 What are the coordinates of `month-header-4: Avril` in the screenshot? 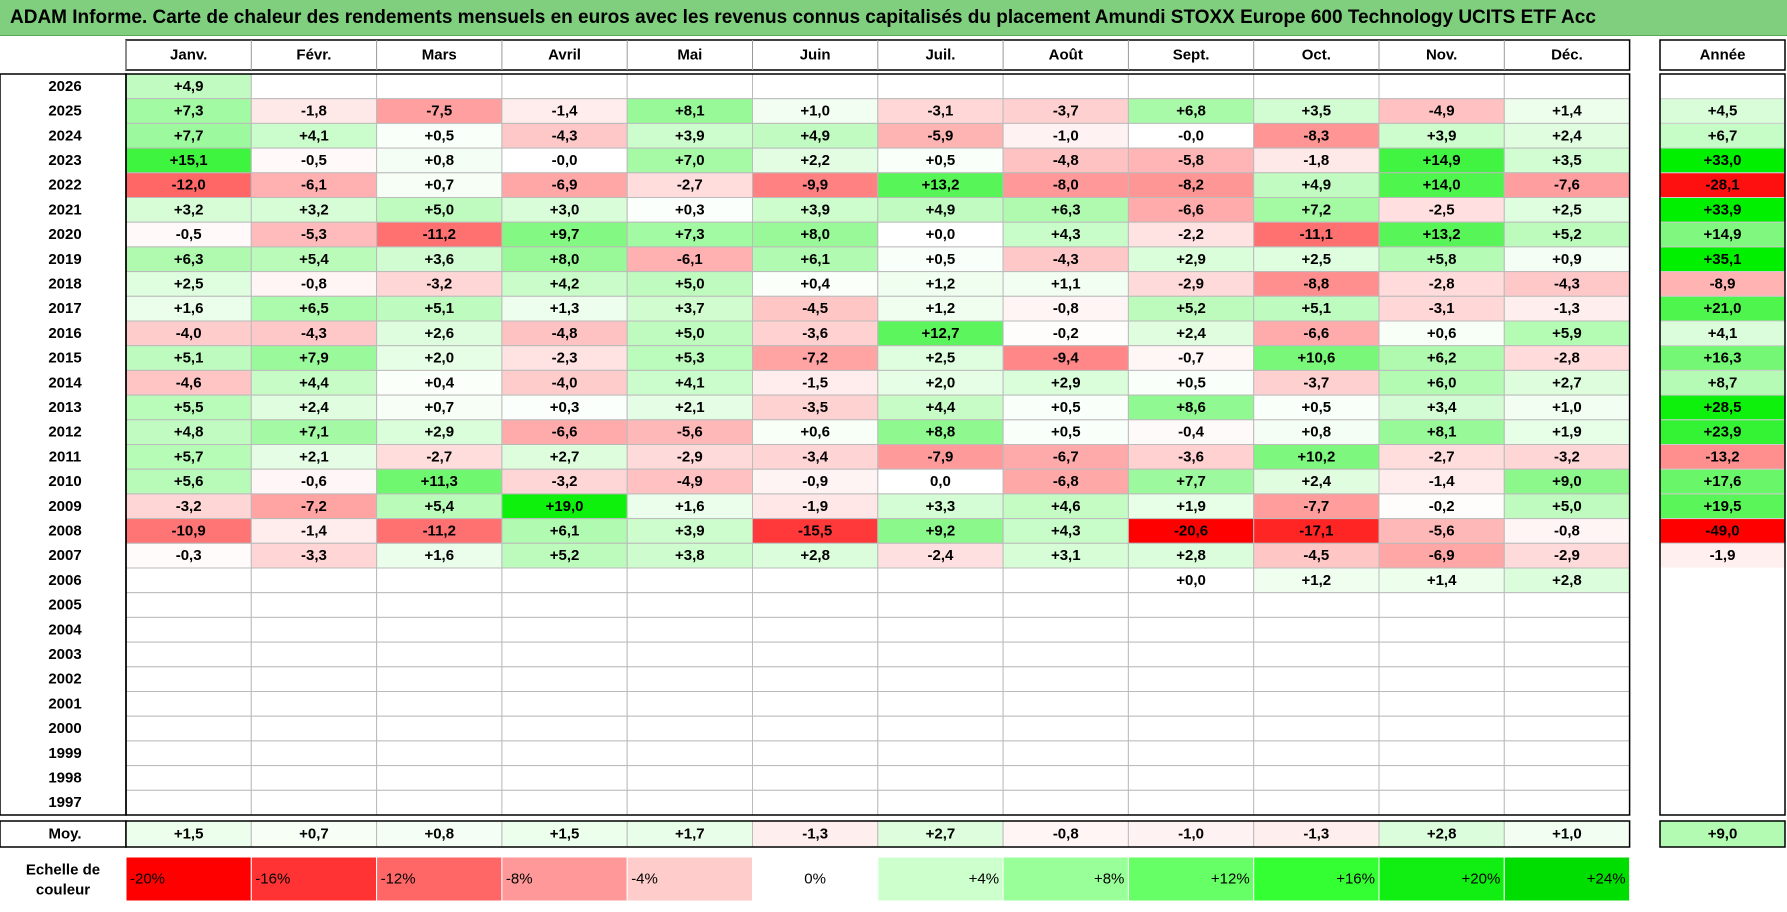 It's located at (564, 55).